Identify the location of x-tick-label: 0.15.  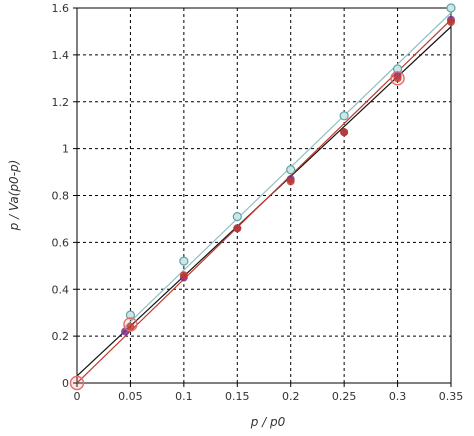
(237, 396).